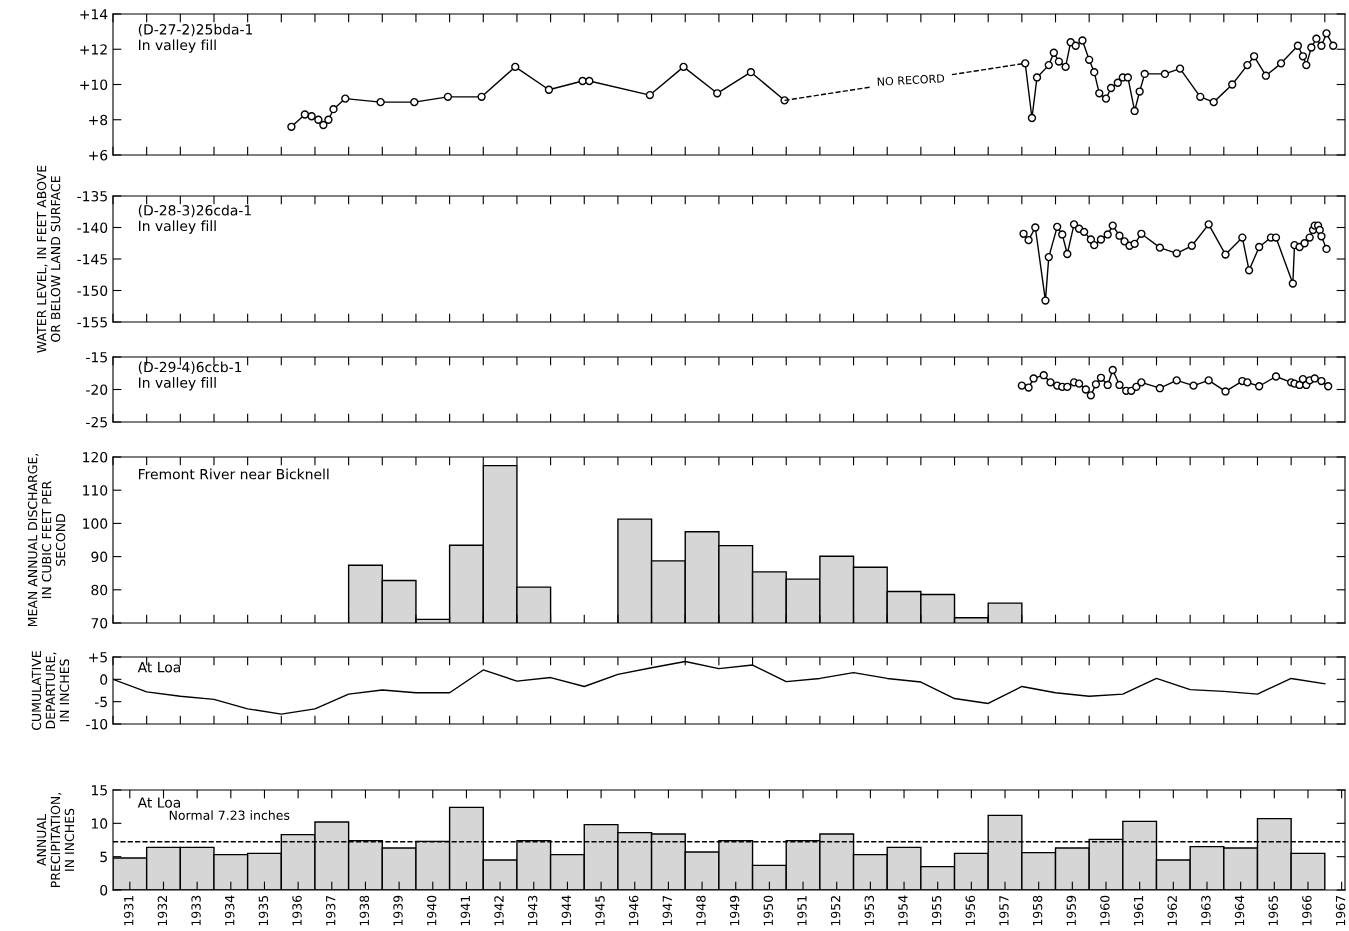 Image resolution: width=1349 pixels, height=931 pixels. Describe the element at coordinates (103, 857) in the screenshot. I see `y-tick-label: 5` at that location.